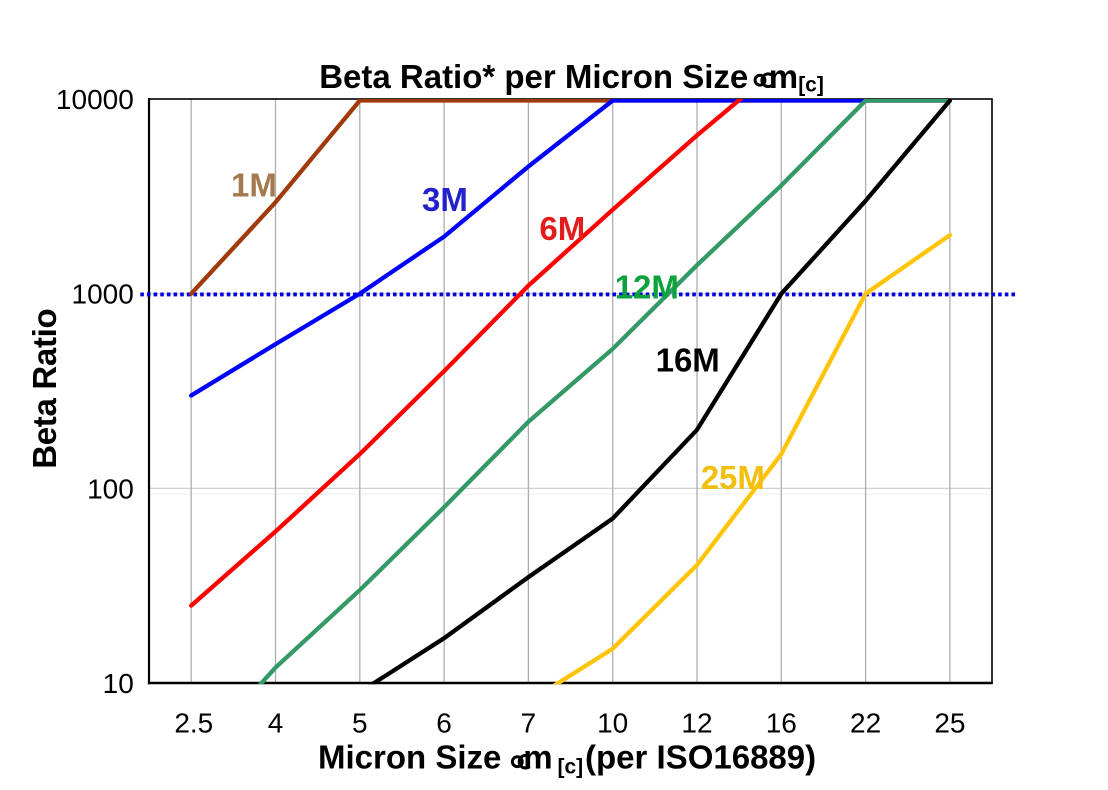 The image size is (1108, 790). What do you see at coordinates (562, 228) in the screenshot?
I see `svg-text: 6M` at bounding box center [562, 228].